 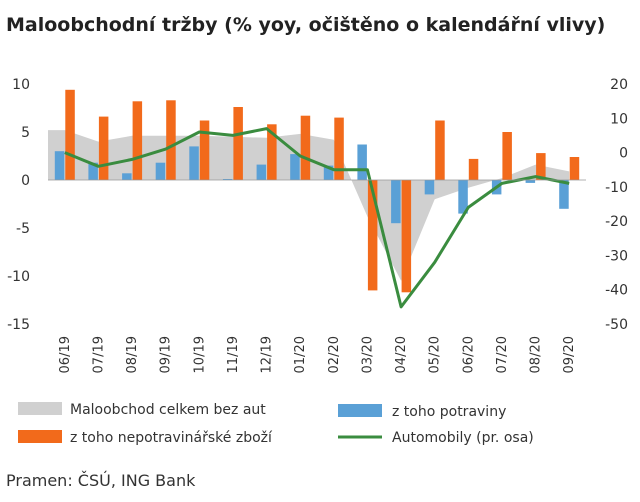 I want to click on x-tick-label: 09/20, so click(x=569, y=354).